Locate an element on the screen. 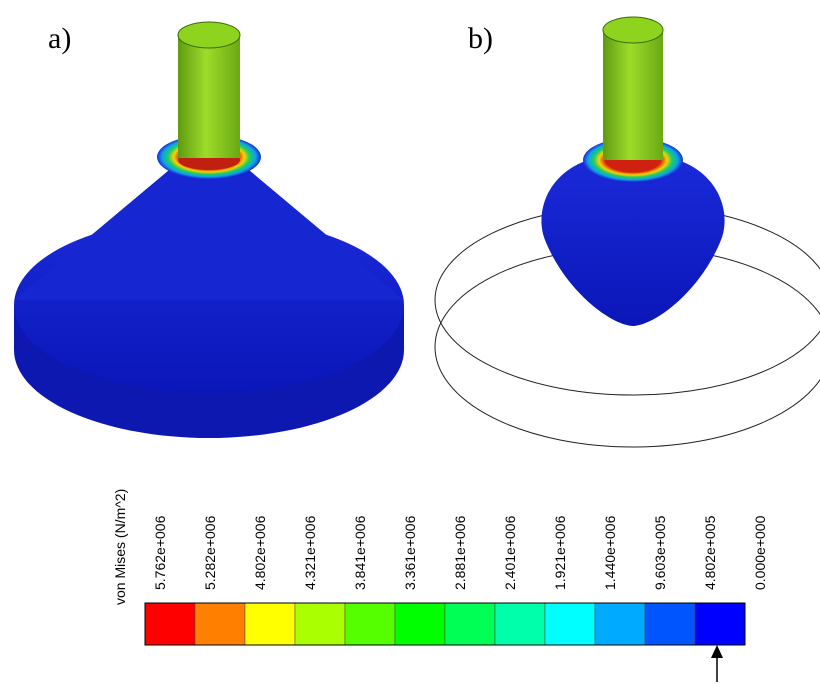  colorbar-label: 1.440e+006 is located at coordinates (610, 552).